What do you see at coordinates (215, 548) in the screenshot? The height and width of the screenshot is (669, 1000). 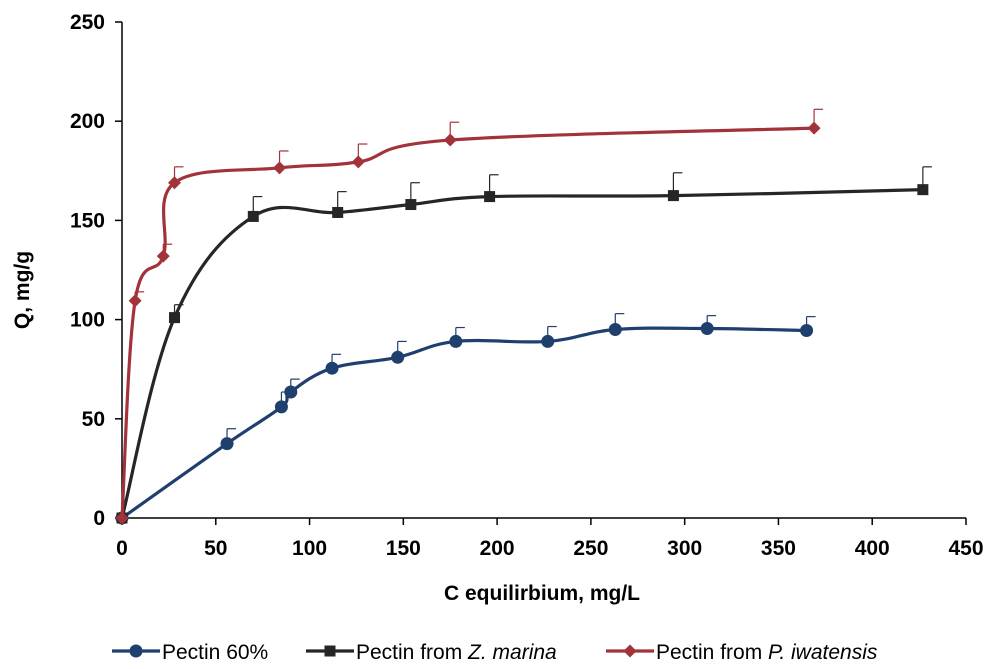 I see `x-tick-label: 50` at bounding box center [215, 548].